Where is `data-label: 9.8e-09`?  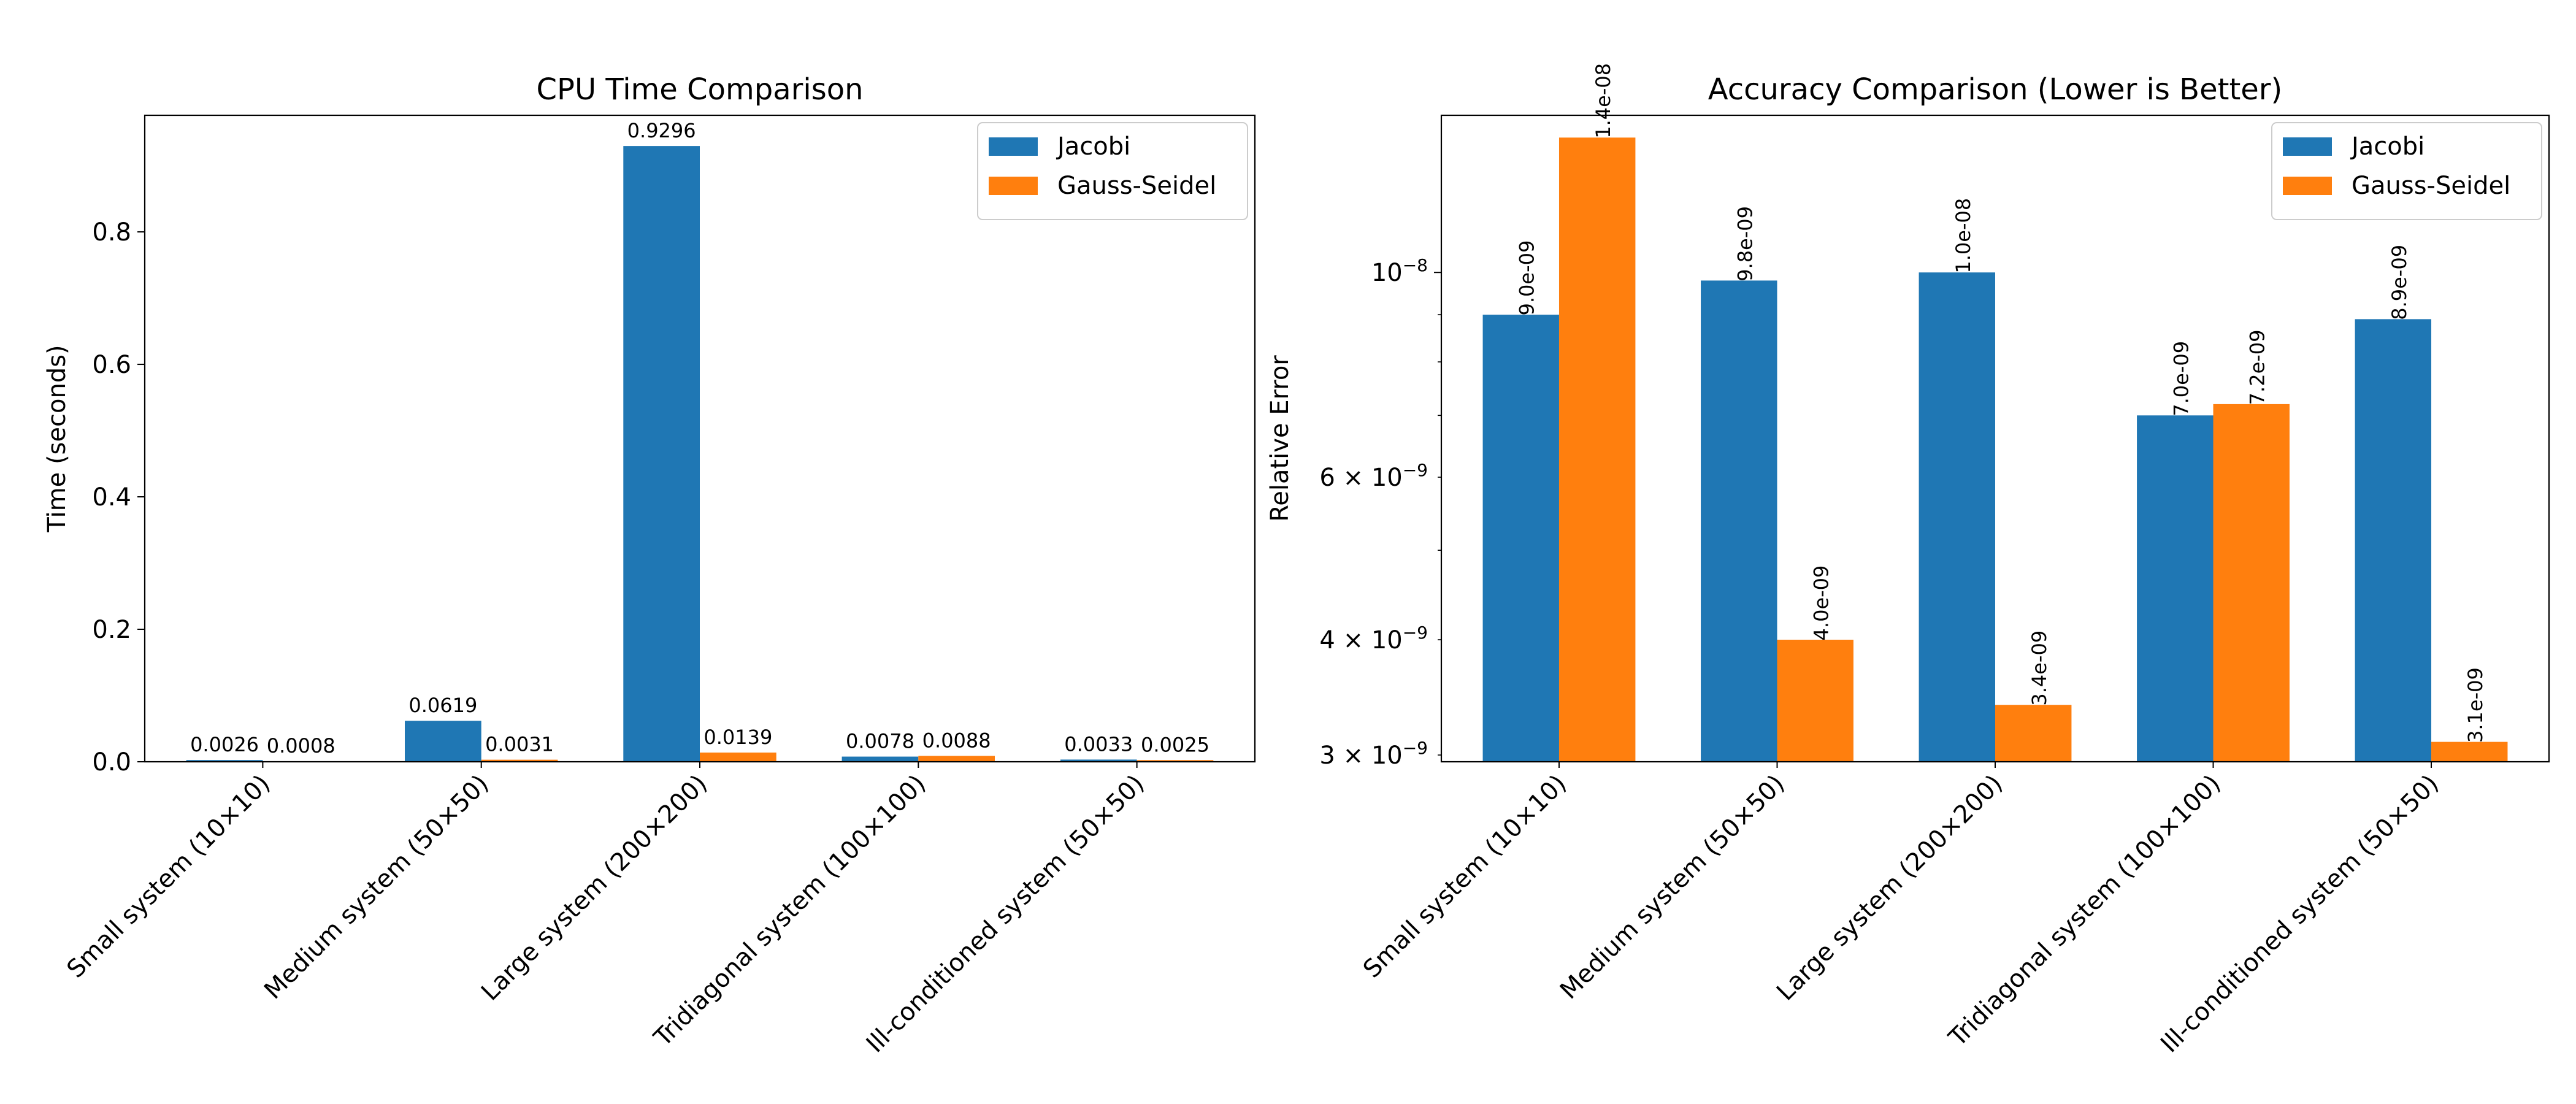
data-label: 9.8e-09 is located at coordinates (1745, 244).